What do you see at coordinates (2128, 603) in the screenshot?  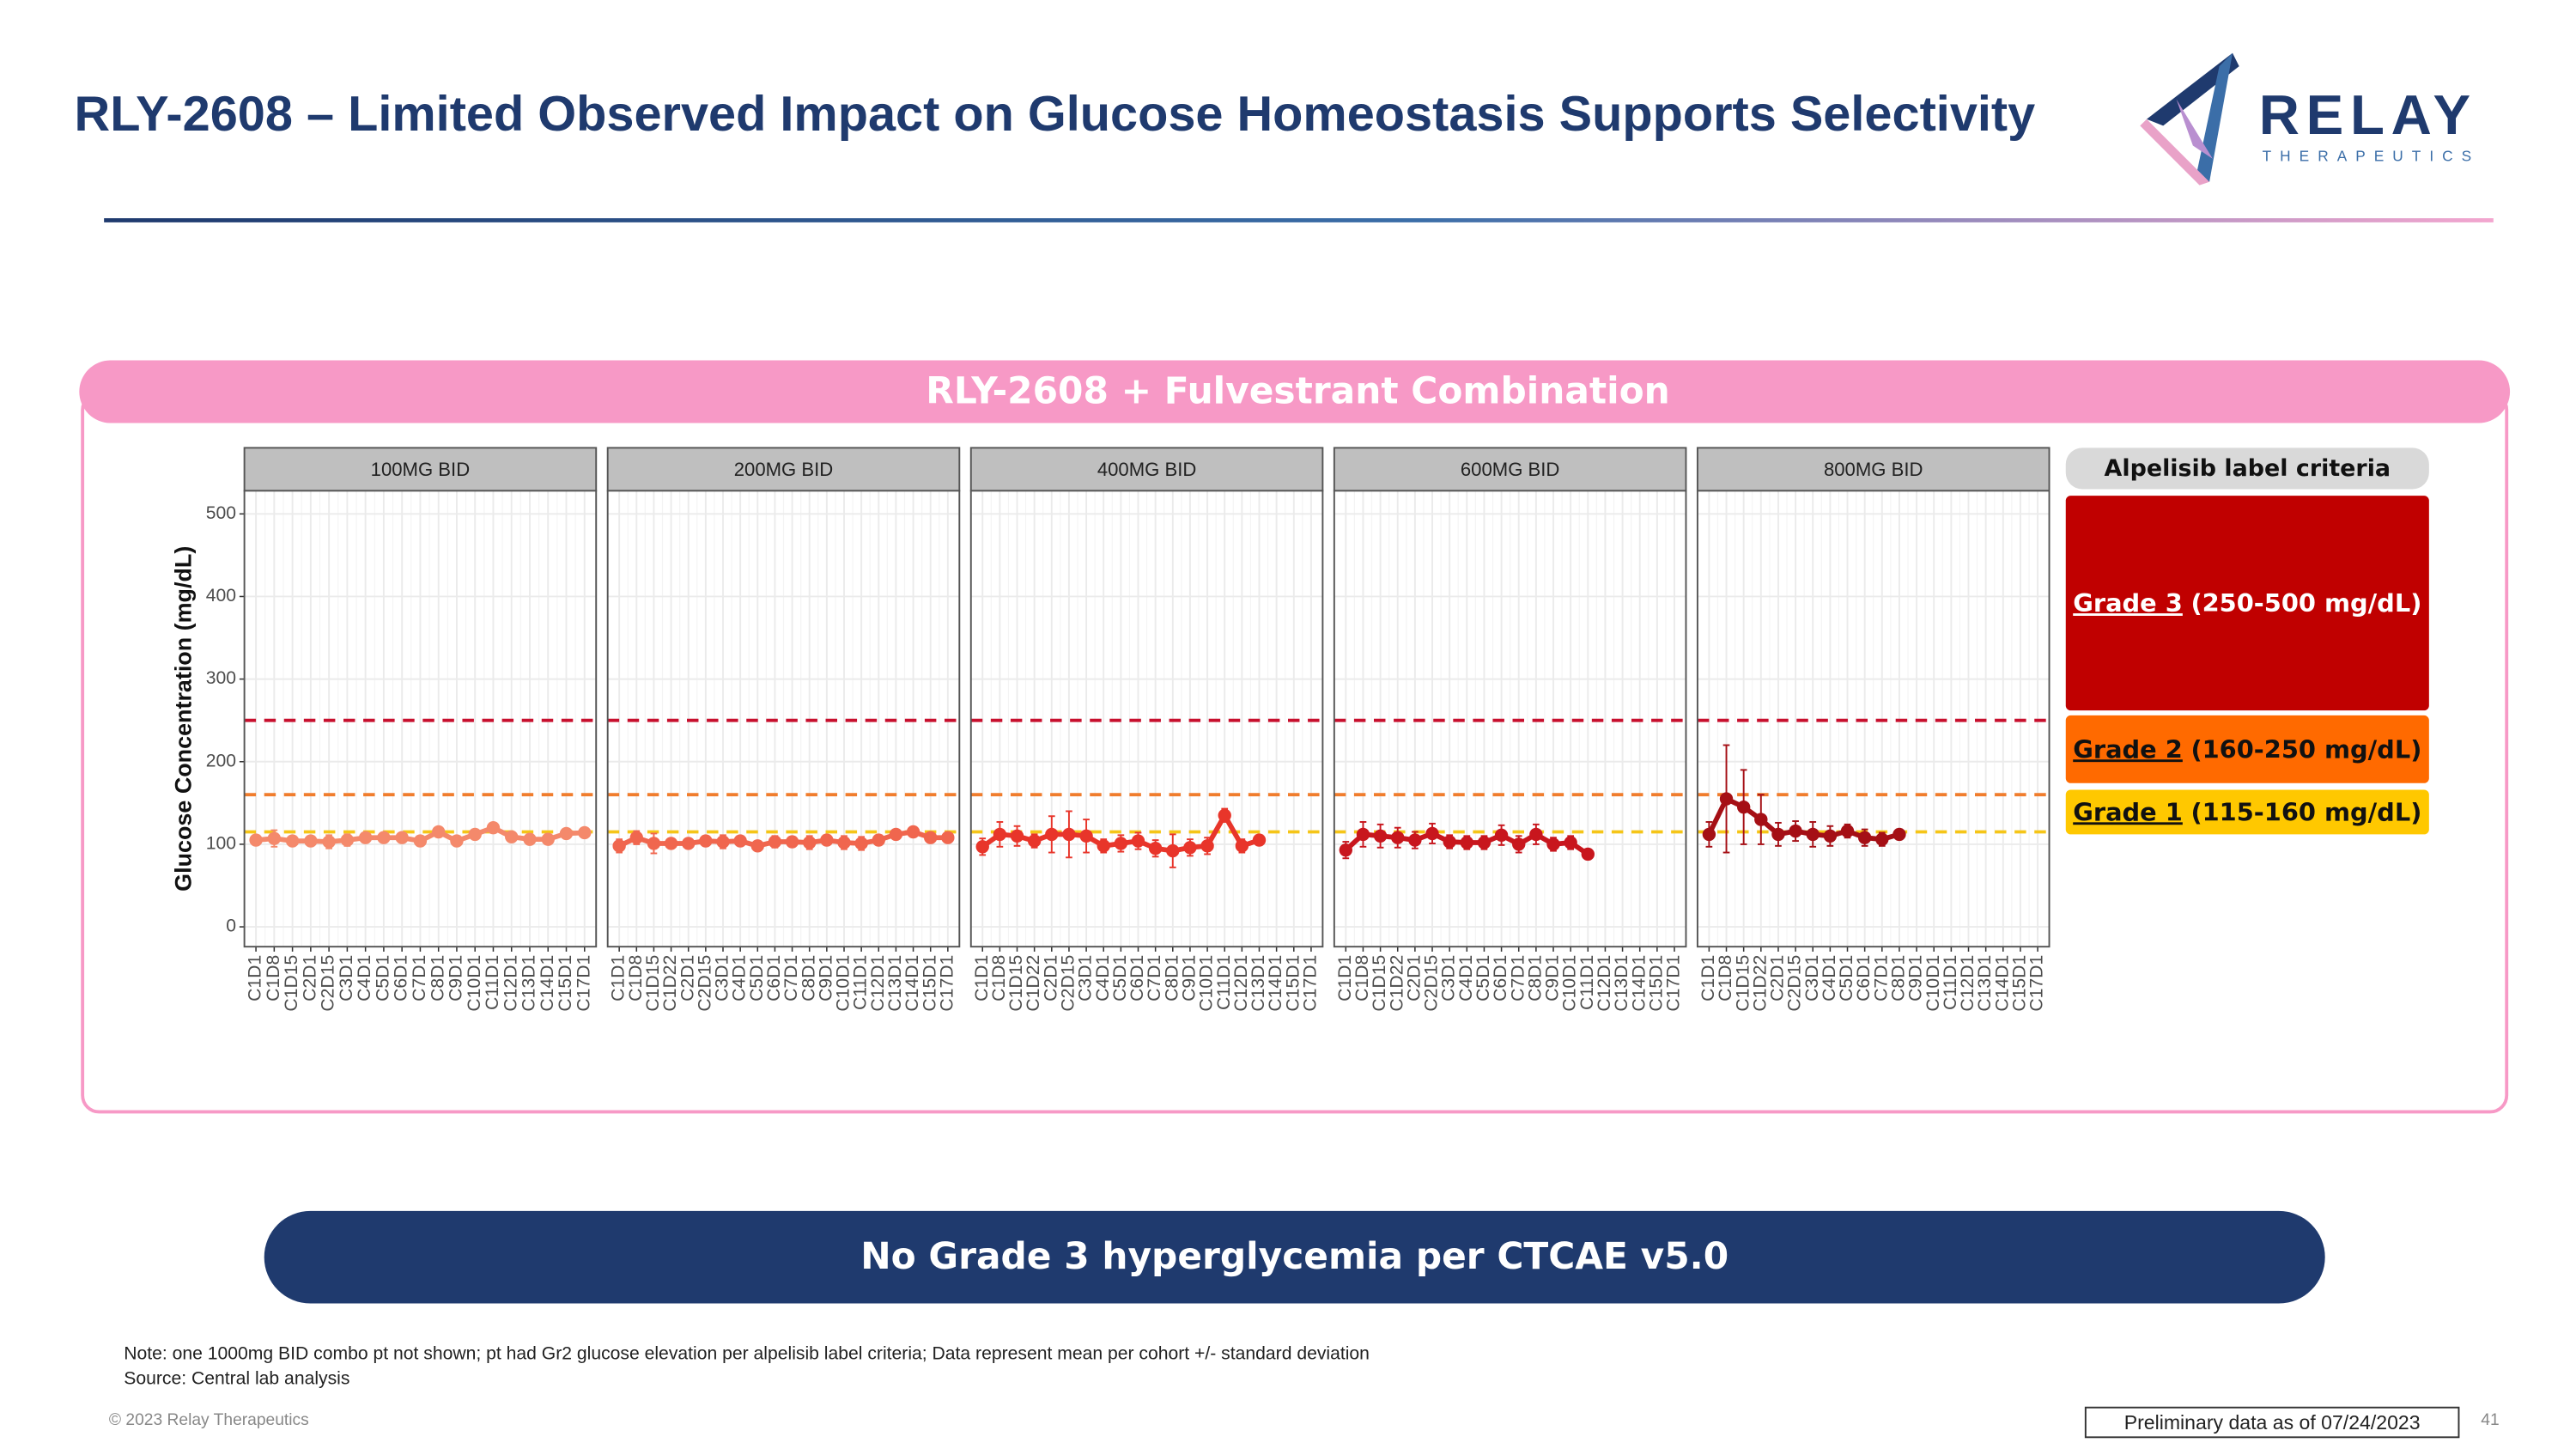 I see `legend-grade: Grade 3` at bounding box center [2128, 603].